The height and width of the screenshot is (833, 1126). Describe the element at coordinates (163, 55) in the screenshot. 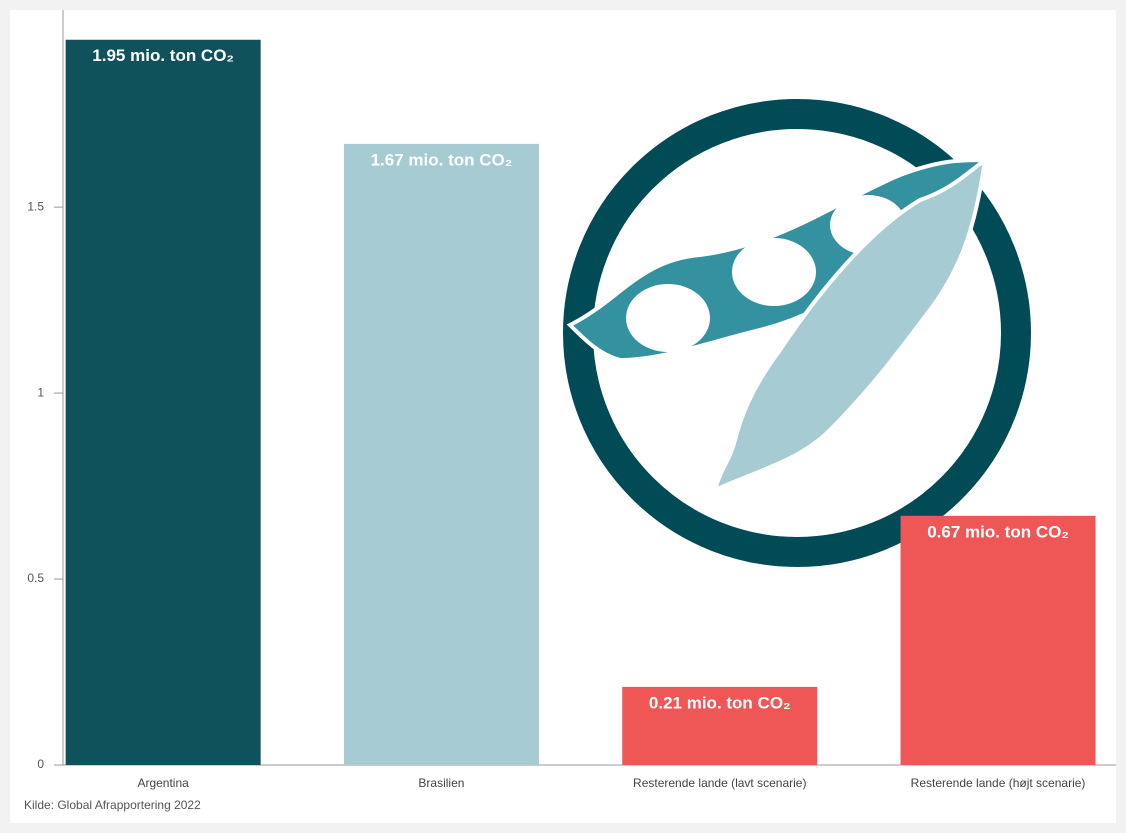

I see `value-label: 1.95 mio. ton CO₂` at that location.